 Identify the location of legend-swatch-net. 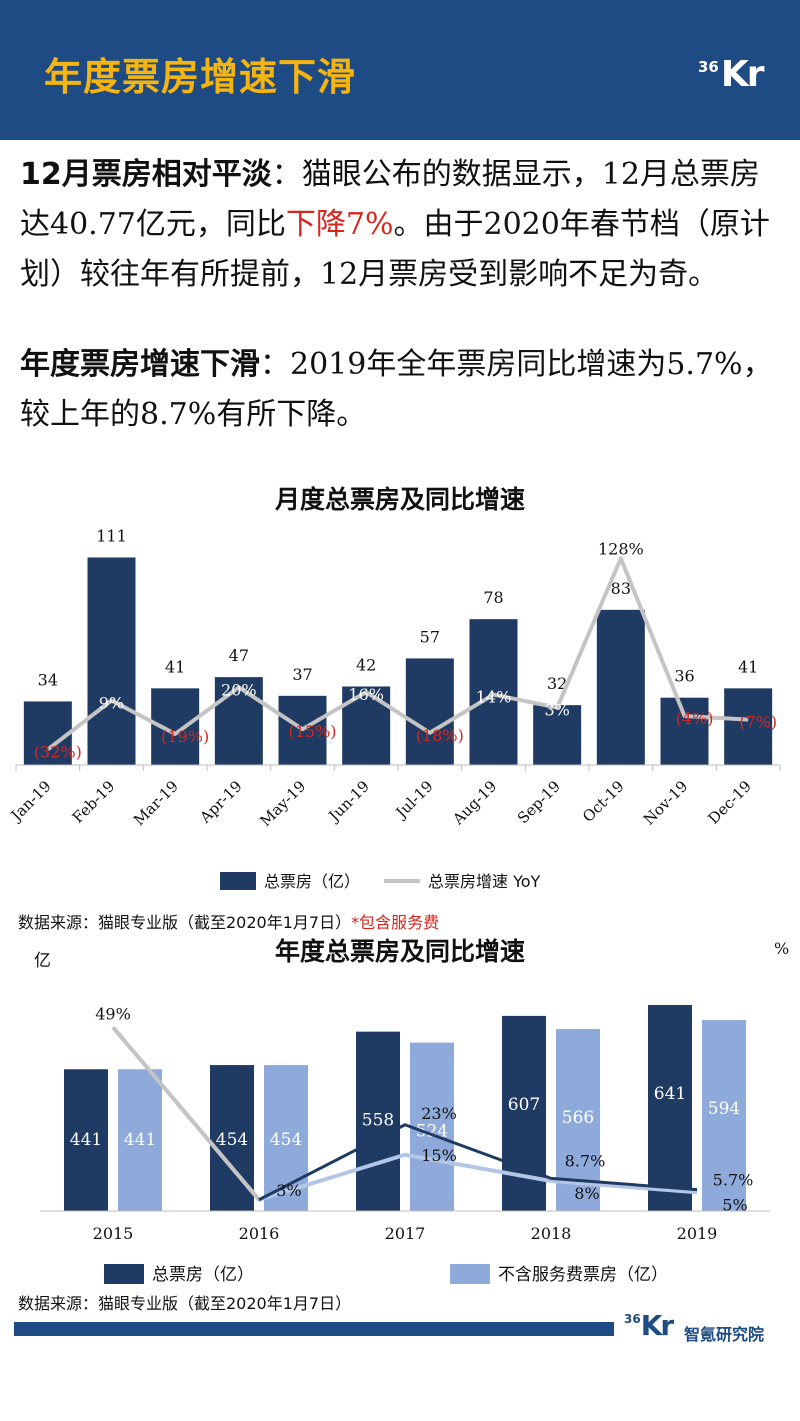
(470, 1274).